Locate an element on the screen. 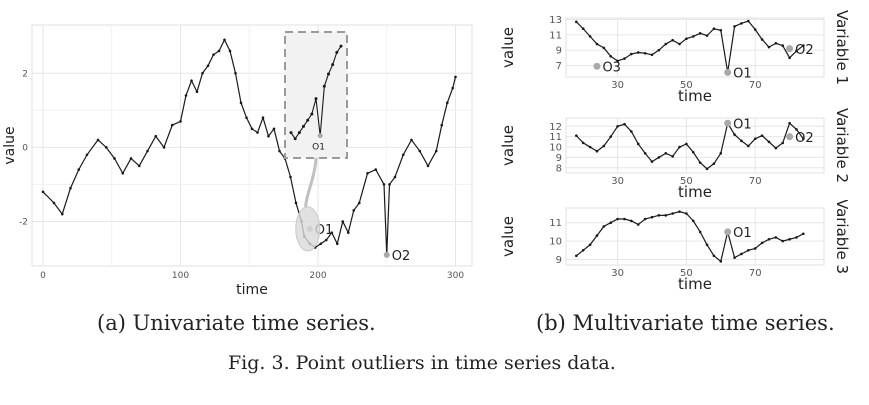  x-tick-label: 0 is located at coordinates (43, 276).